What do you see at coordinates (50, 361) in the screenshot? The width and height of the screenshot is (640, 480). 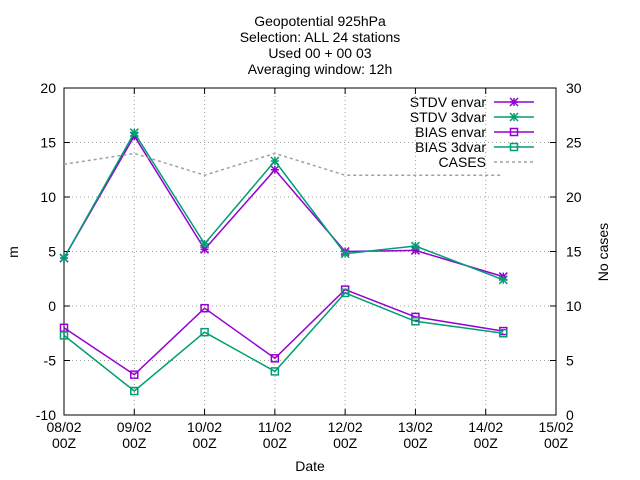 I see `y-tick-label: -5` at bounding box center [50, 361].